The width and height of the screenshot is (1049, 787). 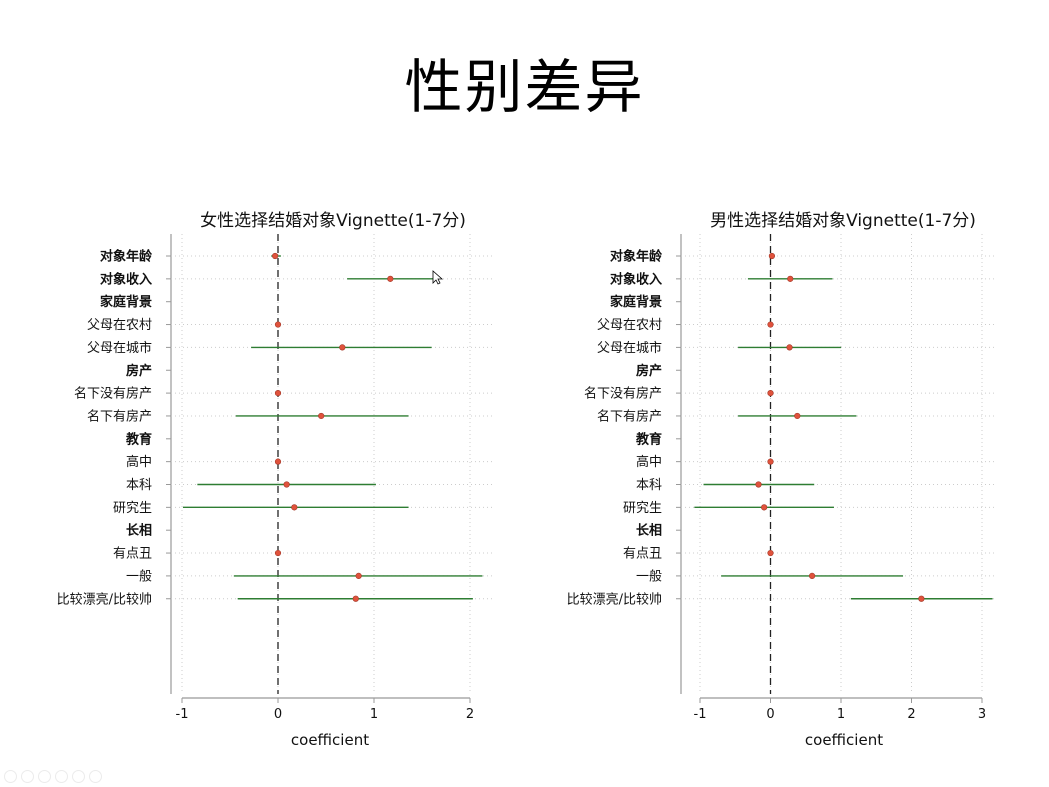 What do you see at coordinates (10, 776) in the screenshot?
I see `prev-slide-icon` at bounding box center [10, 776].